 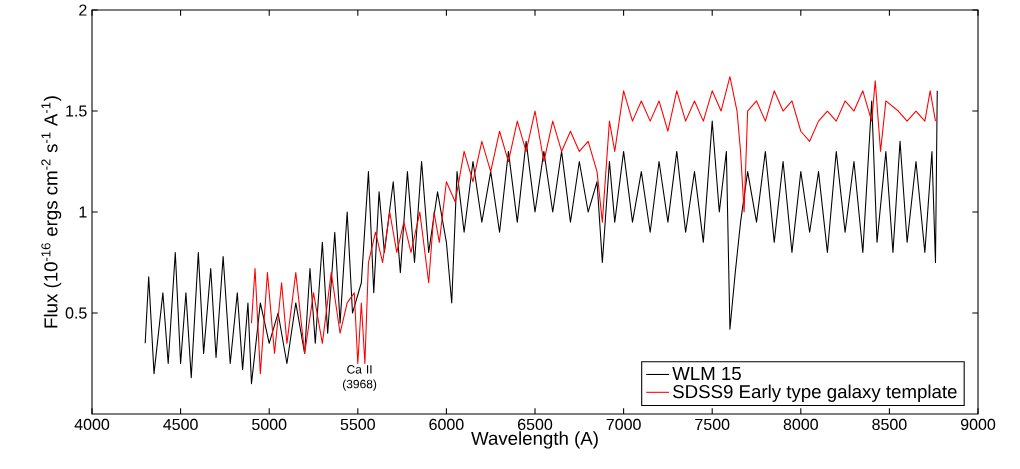 What do you see at coordinates (712, 424) in the screenshot?
I see `x-tick-label: 7500` at bounding box center [712, 424].